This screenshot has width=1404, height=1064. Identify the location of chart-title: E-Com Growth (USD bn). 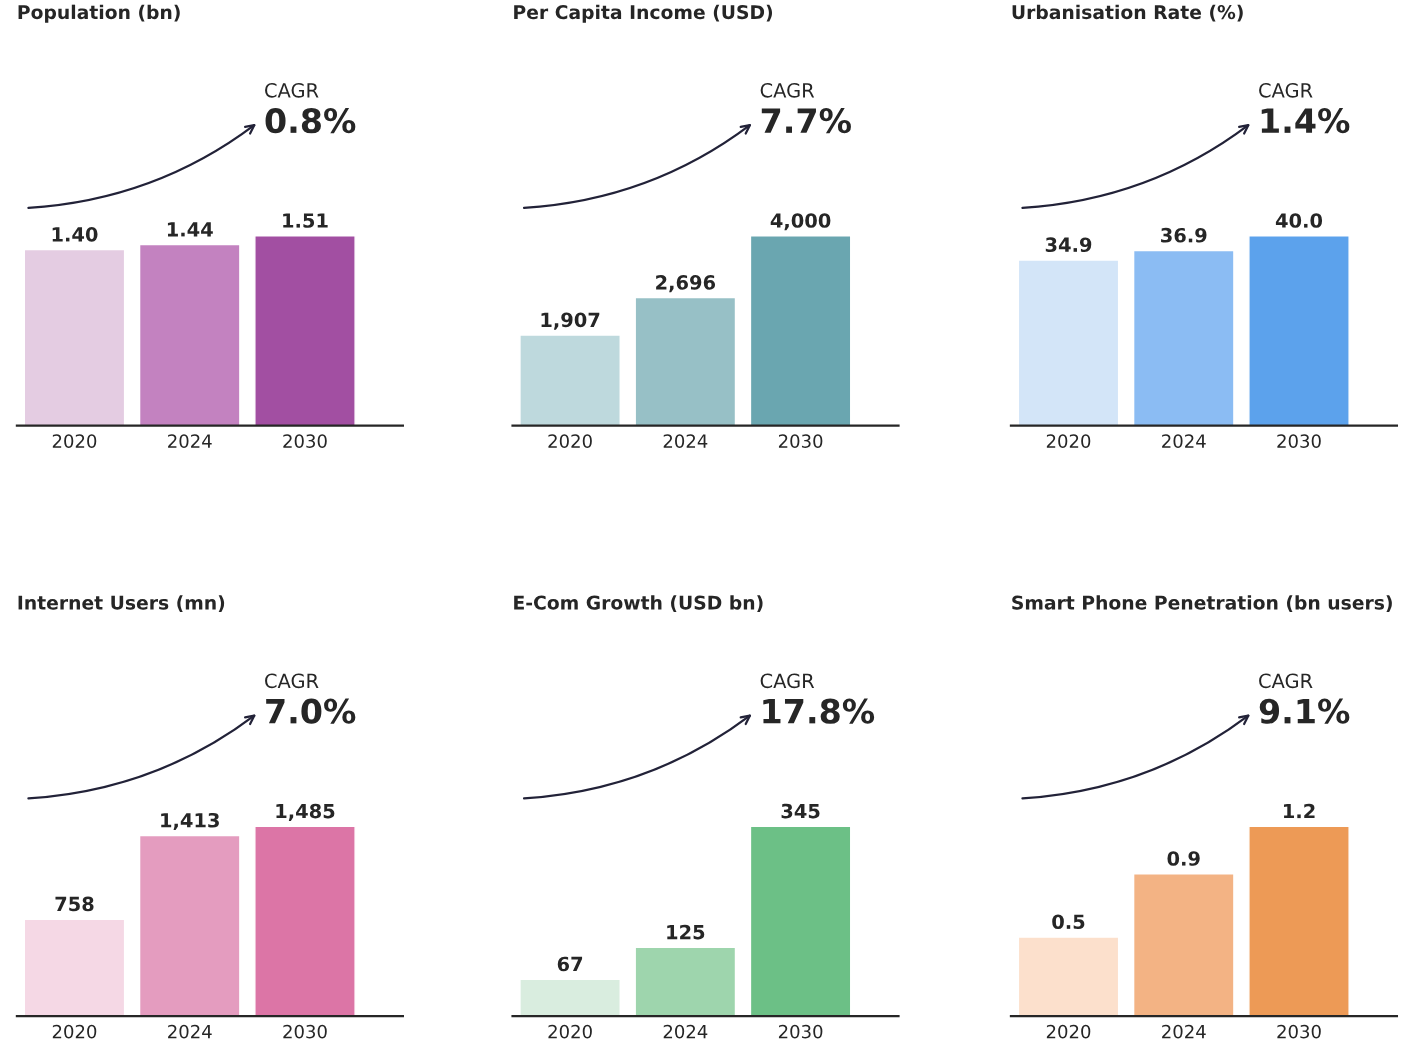
(638, 603).